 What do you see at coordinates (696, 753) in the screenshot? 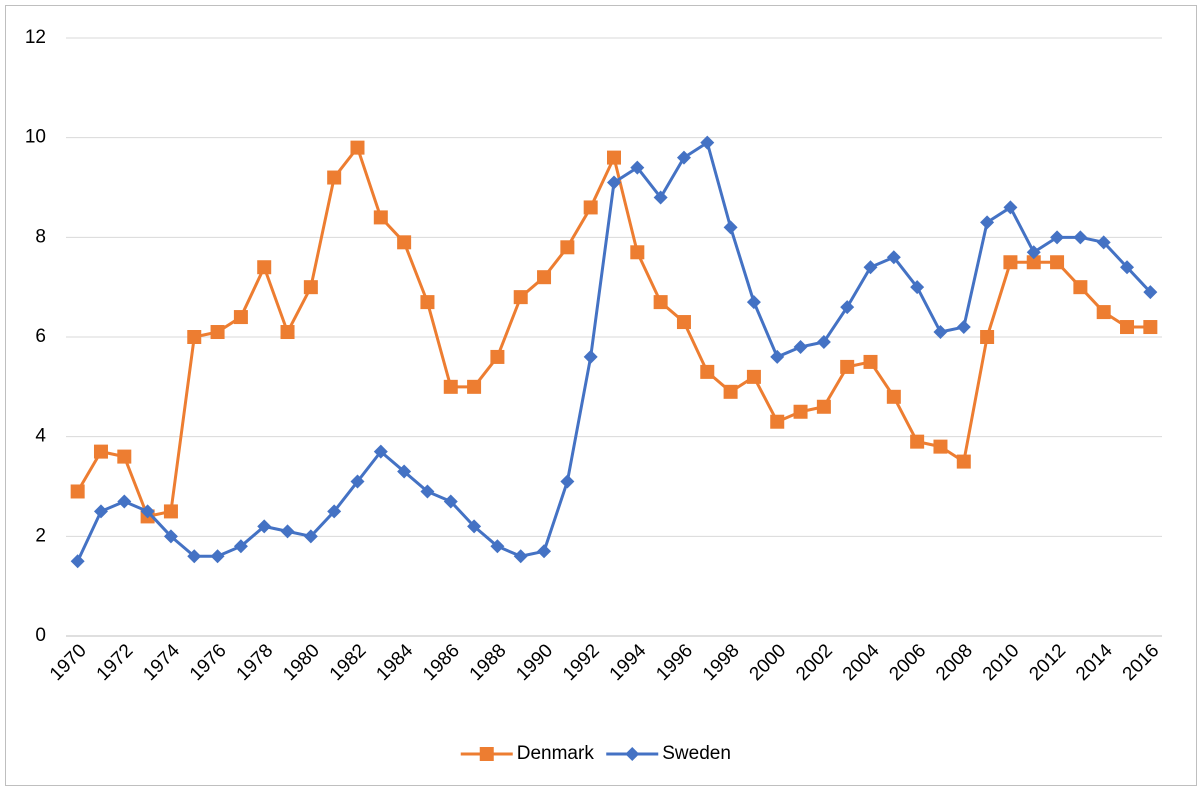
I see `legend-label: Sweden` at bounding box center [696, 753].